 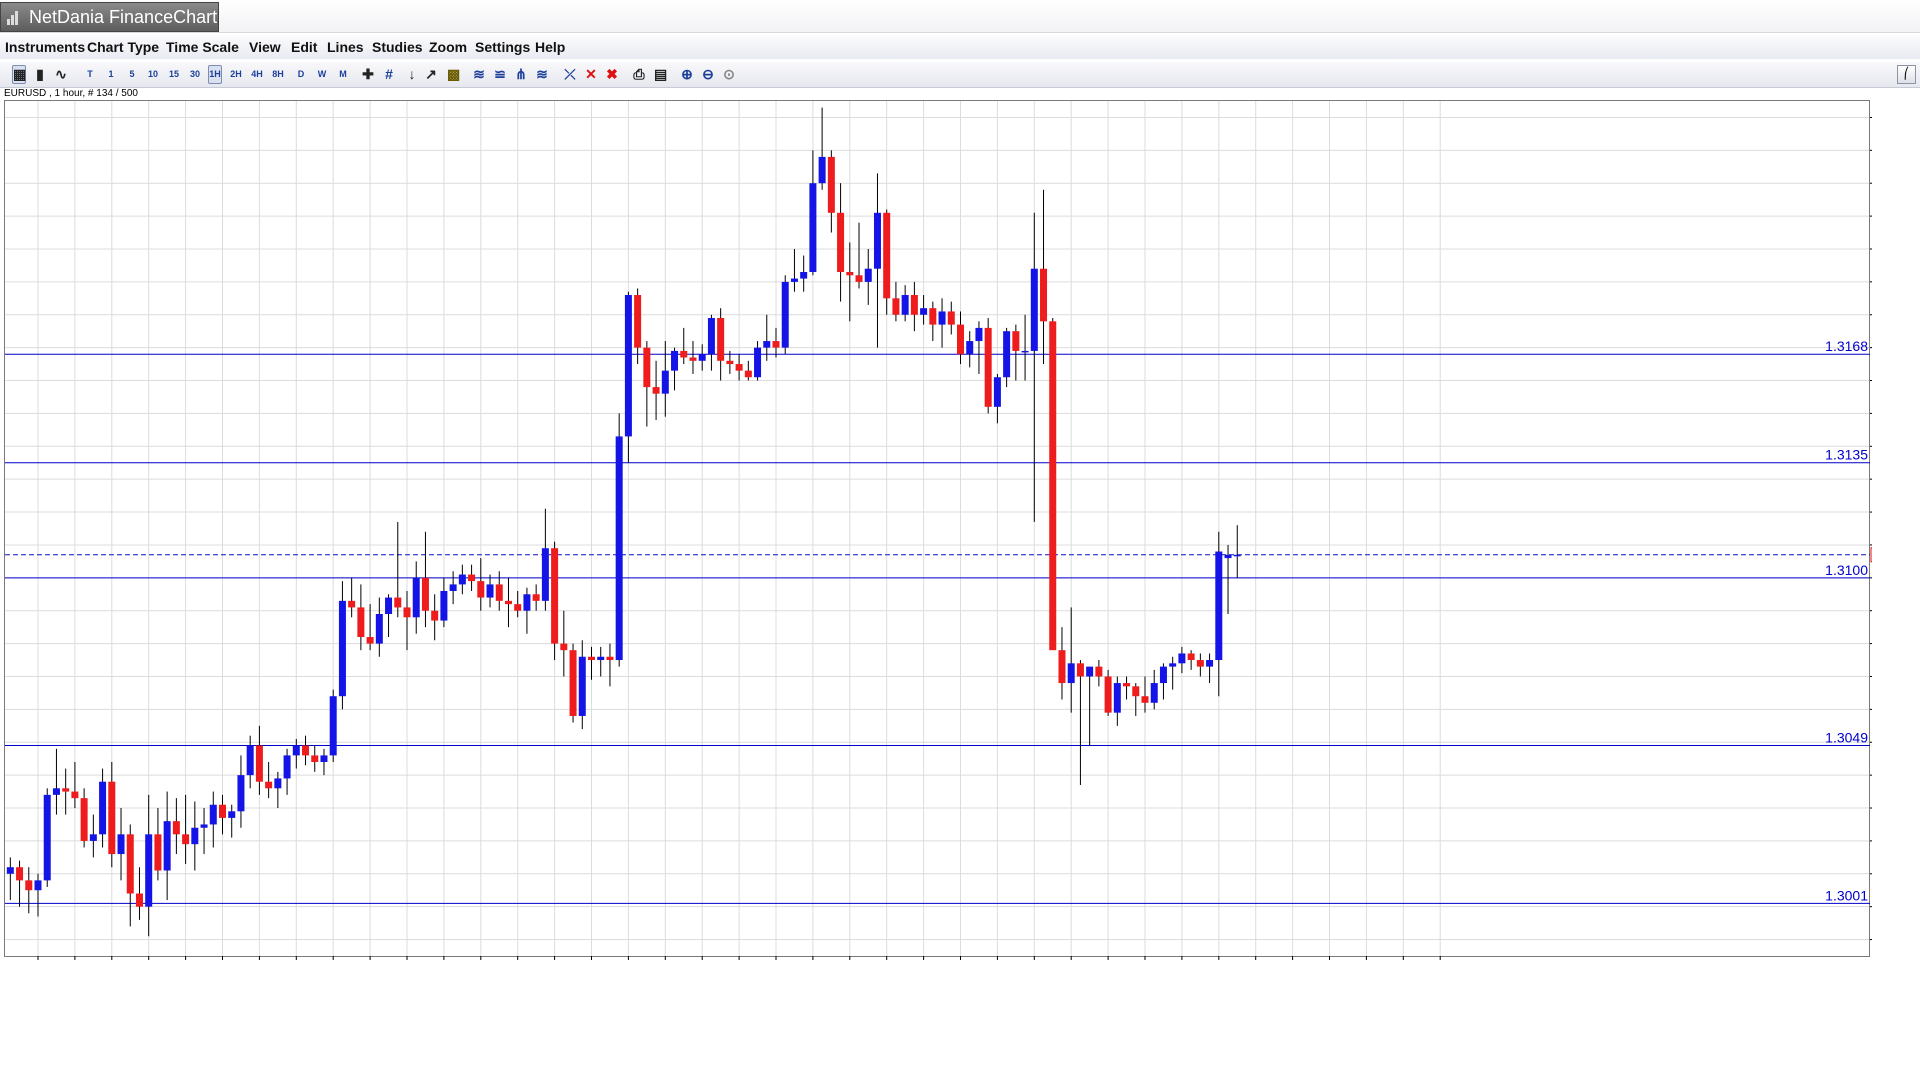 I want to click on menu-zoom: Zoom, so click(x=448, y=47).